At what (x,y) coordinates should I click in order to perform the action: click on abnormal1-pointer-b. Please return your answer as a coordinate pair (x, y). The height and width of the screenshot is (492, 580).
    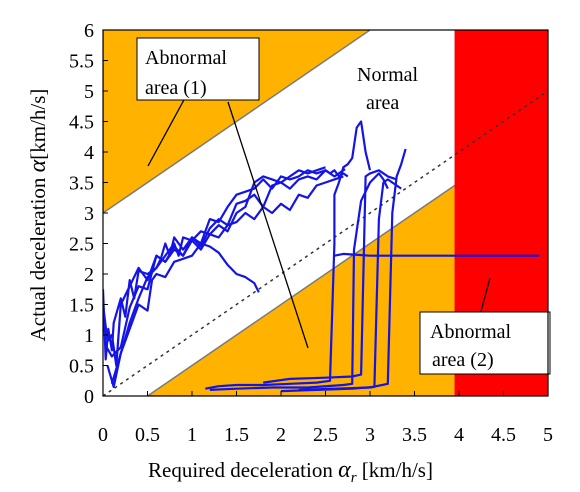
    Looking at the image, I should click on (268, 225).